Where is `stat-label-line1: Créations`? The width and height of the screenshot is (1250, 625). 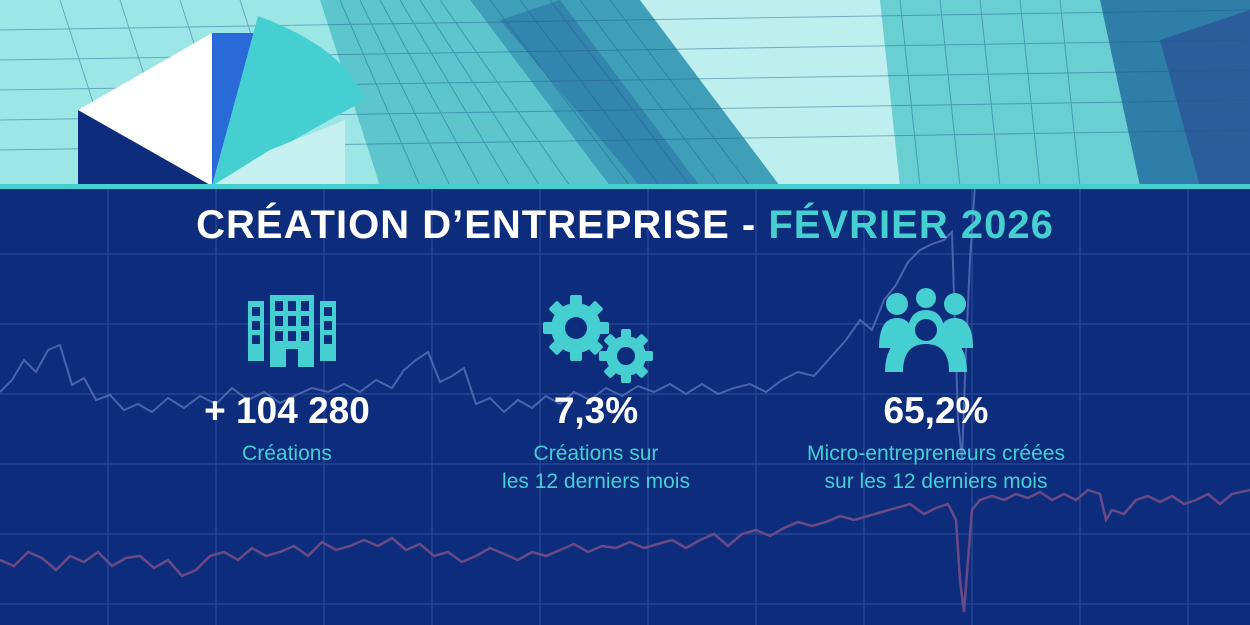
stat-label-line1: Créations is located at coordinates (287, 453).